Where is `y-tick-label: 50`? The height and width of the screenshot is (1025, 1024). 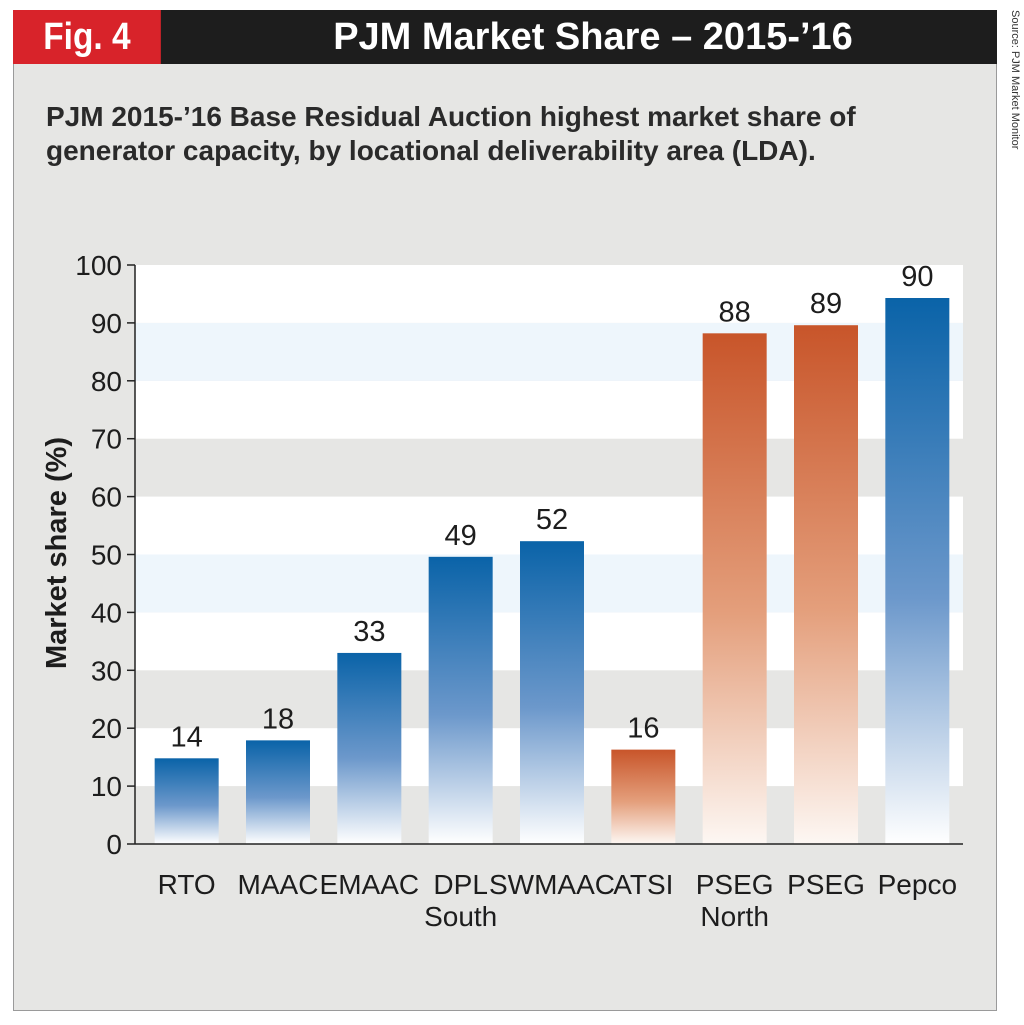 y-tick-label: 50 is located at coordinates (106, 555).